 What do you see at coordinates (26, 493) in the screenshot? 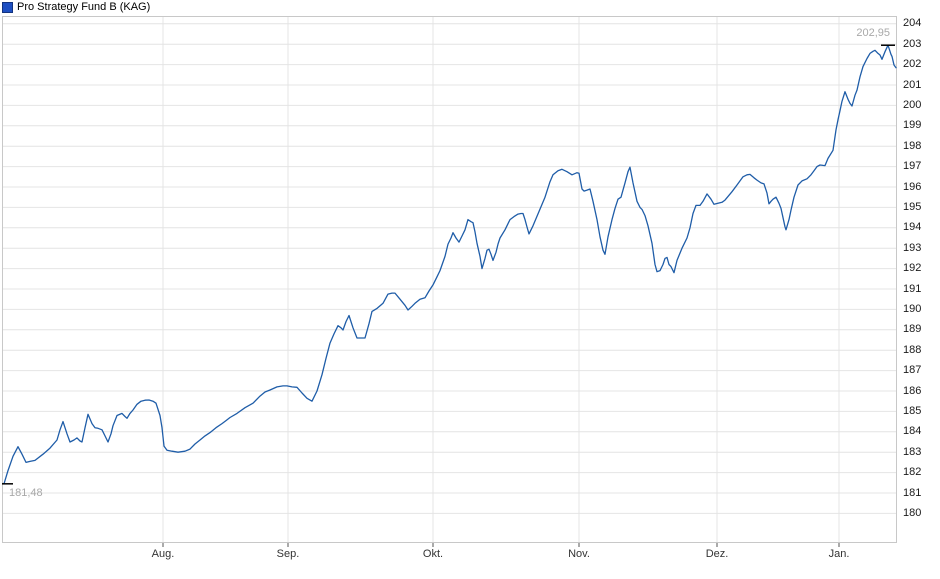
I see `start-value-label: 181,48` at bounding box center [26, 493].